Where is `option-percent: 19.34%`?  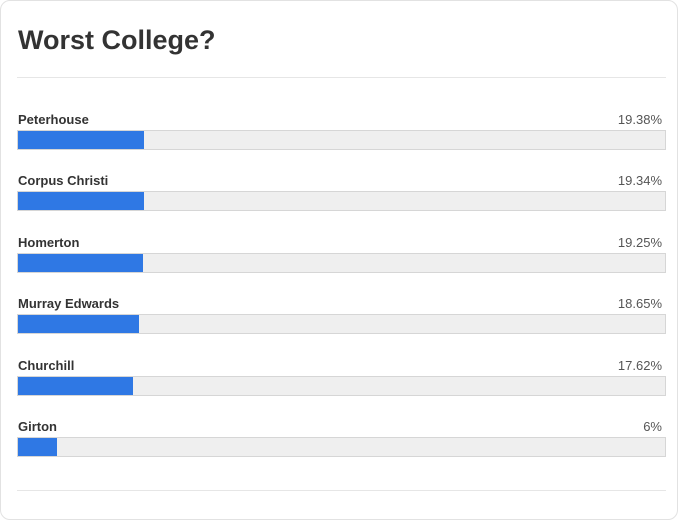 option-percent: 19.34% is located at coordinates (639, 180).